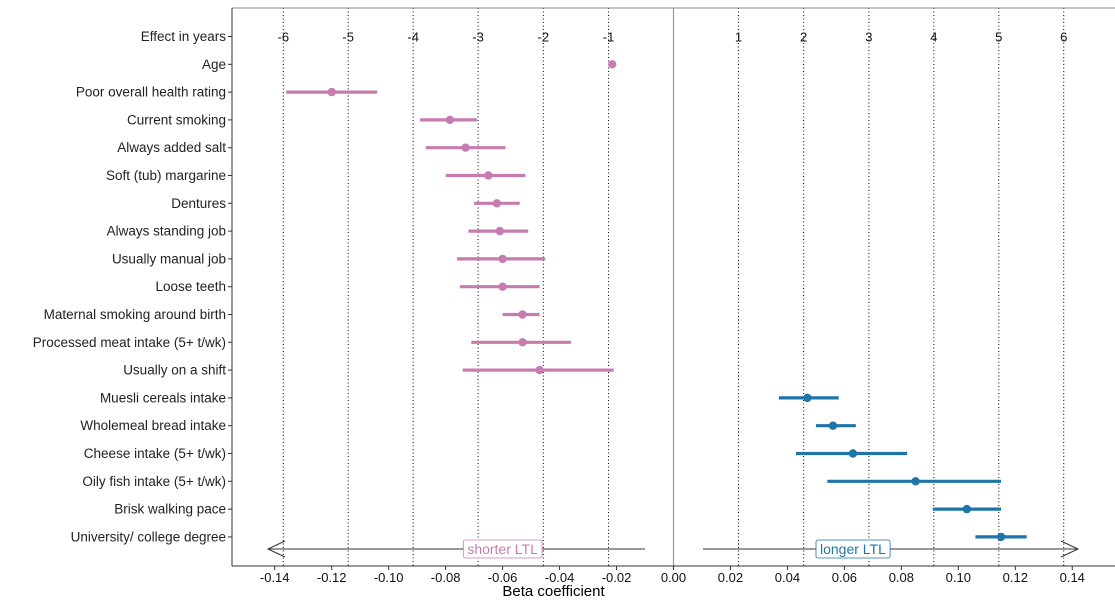  What do you see at coordinates (413, 37) in the screenshot?
I see `year-tick-label: -4` at bounding box center [413, 37].